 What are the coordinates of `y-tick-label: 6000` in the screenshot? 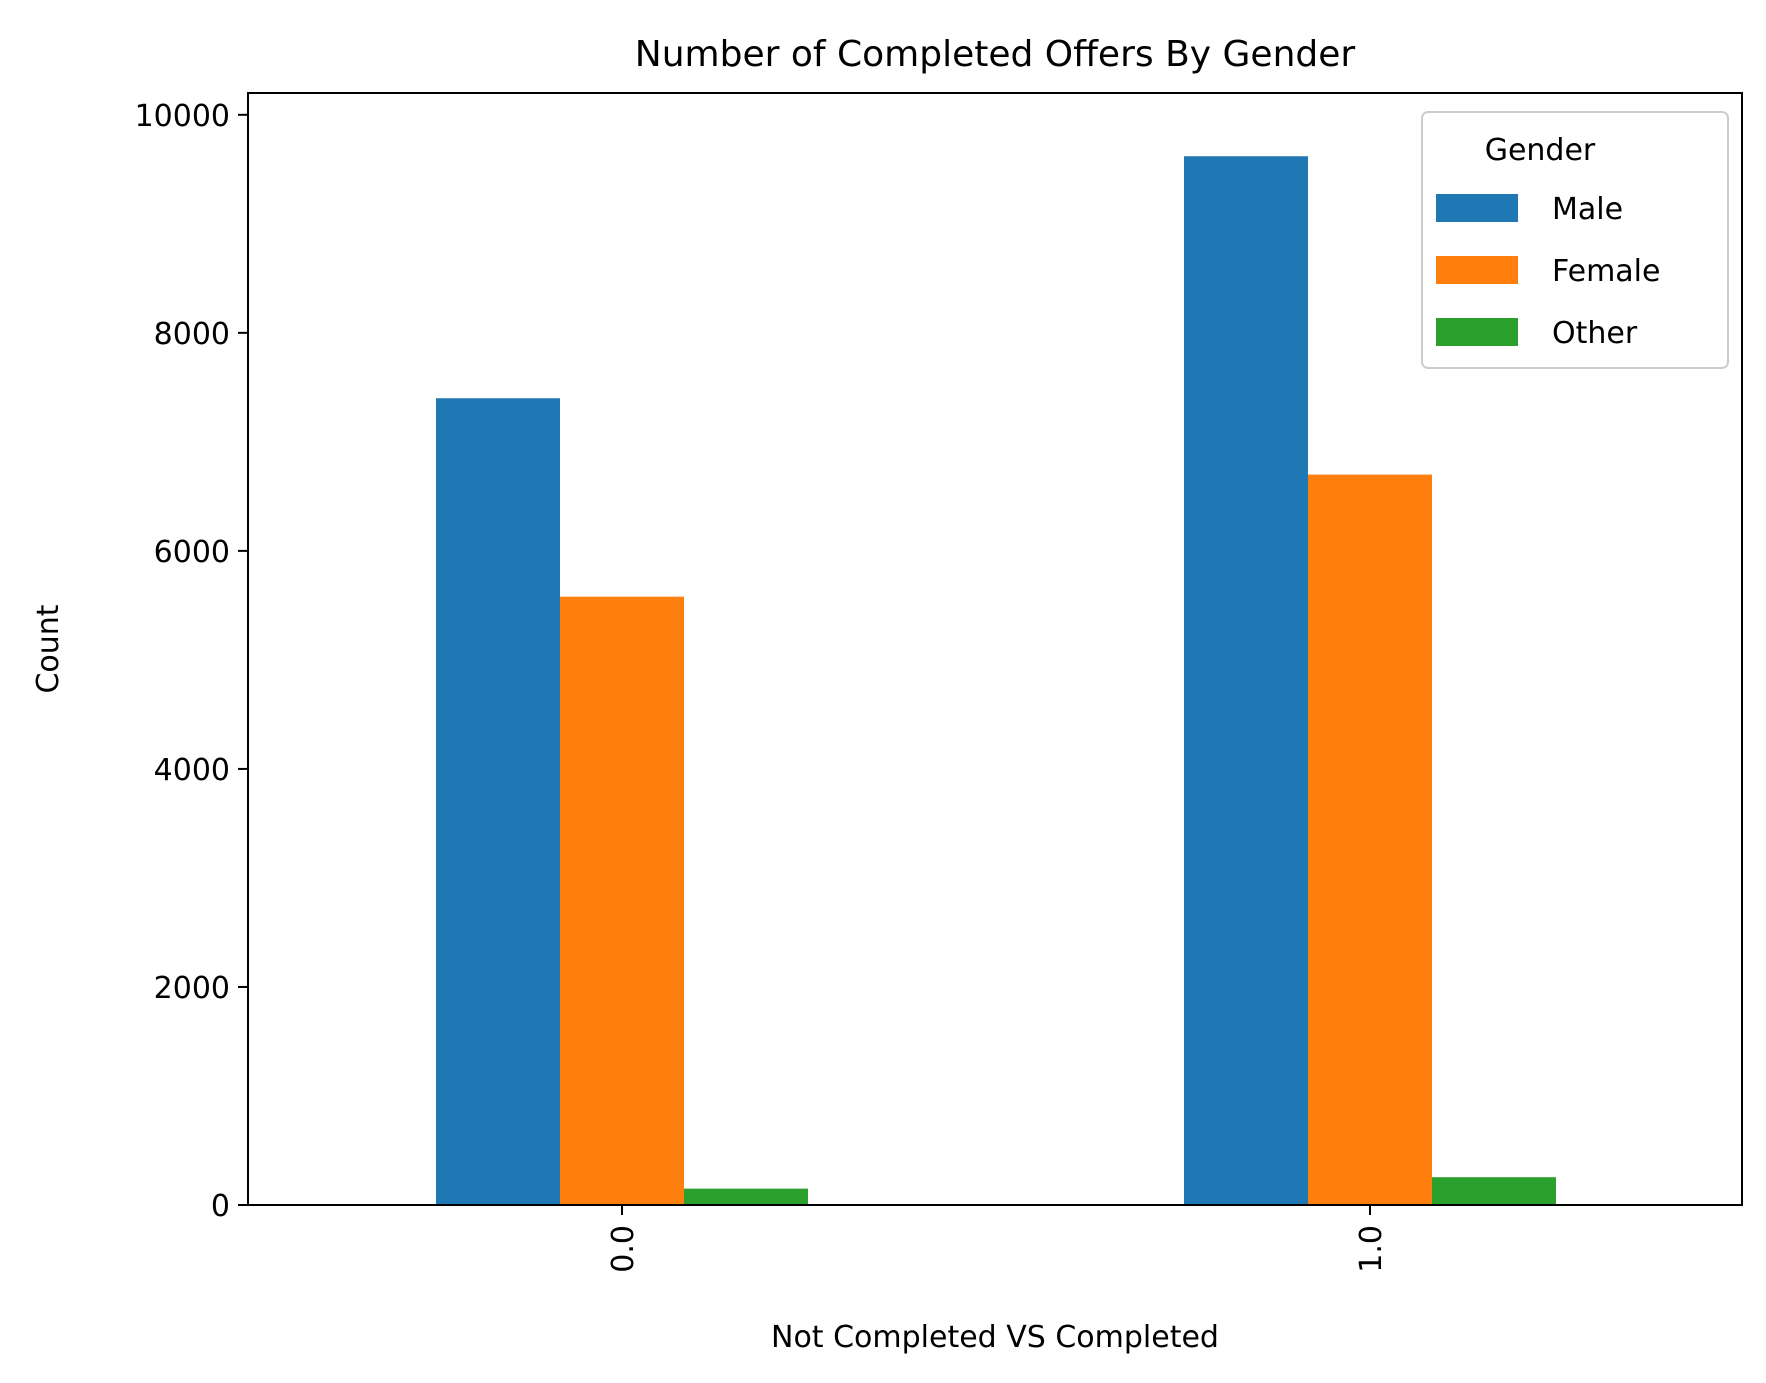 It's located at (192, 552).